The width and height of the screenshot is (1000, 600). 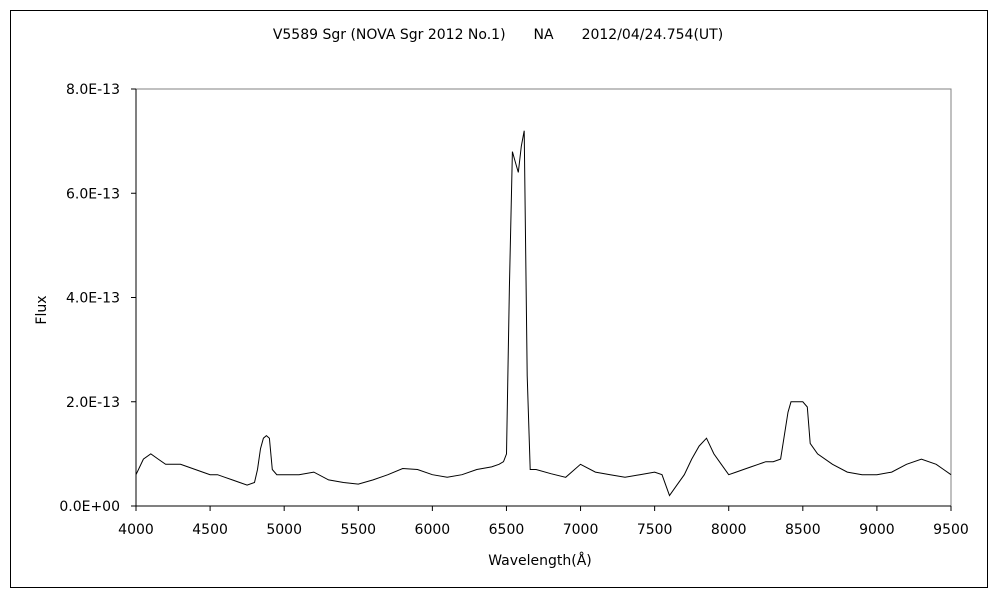 What do you see at coordinates (951, 530) in the screenshot?
I see `x-tick-label: 9500` at bounding box center [951, 530].